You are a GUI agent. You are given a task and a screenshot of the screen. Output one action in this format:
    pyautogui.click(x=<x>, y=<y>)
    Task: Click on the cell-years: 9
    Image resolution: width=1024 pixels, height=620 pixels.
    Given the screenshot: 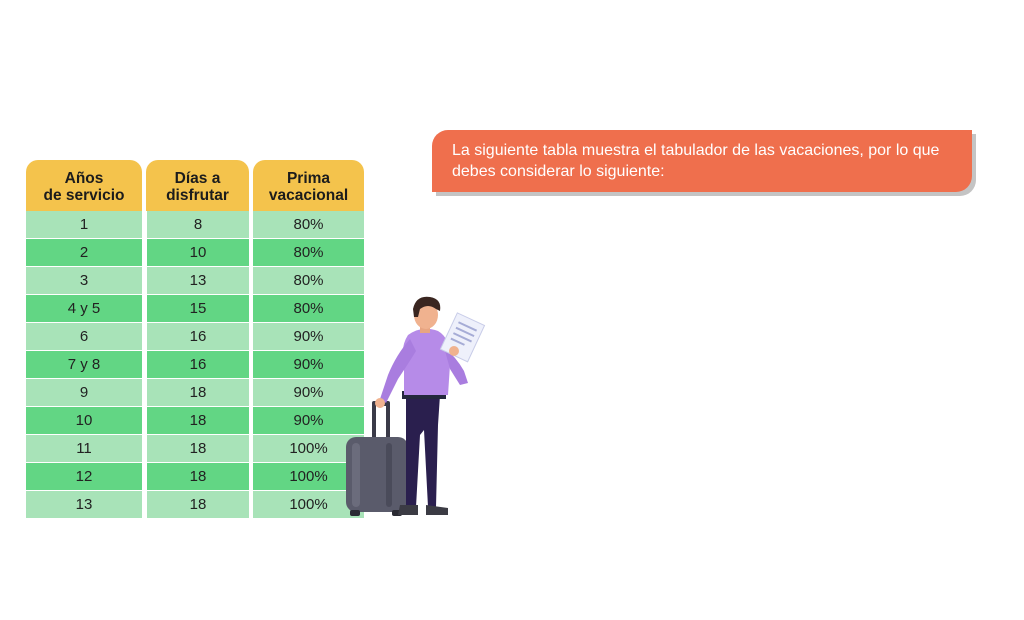 What is the action you would take?
    pyautogui.click(x=84, y=393)
    